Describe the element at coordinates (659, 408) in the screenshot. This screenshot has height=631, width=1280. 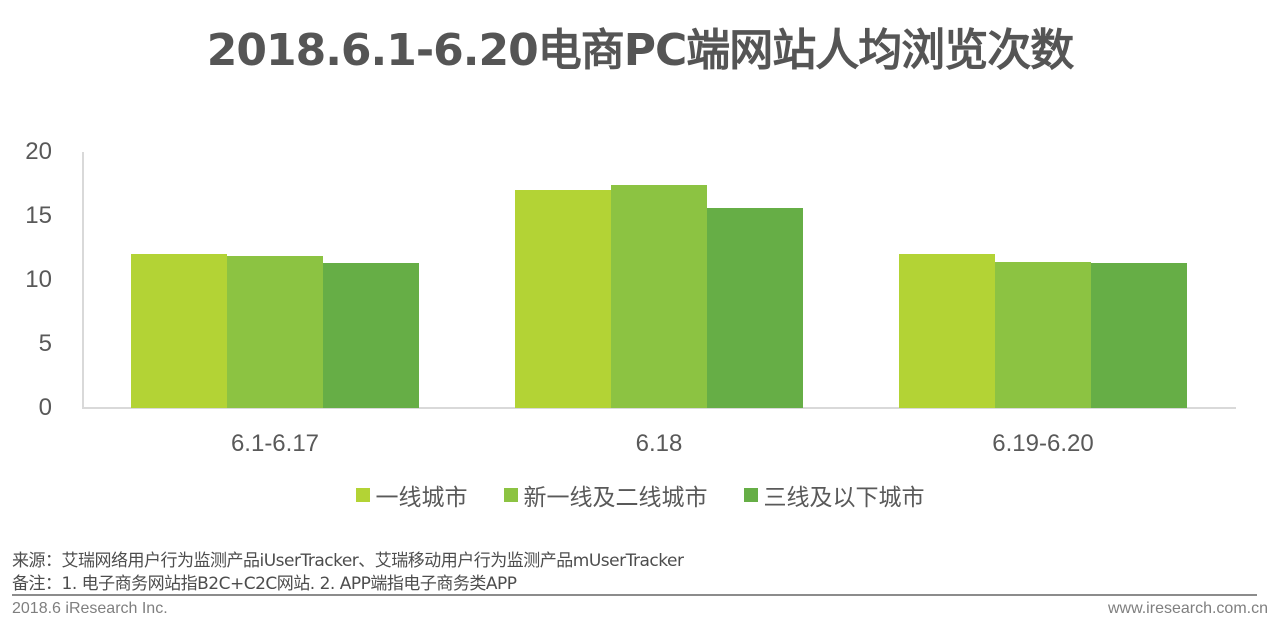
I see `x-axis-line` at that location.